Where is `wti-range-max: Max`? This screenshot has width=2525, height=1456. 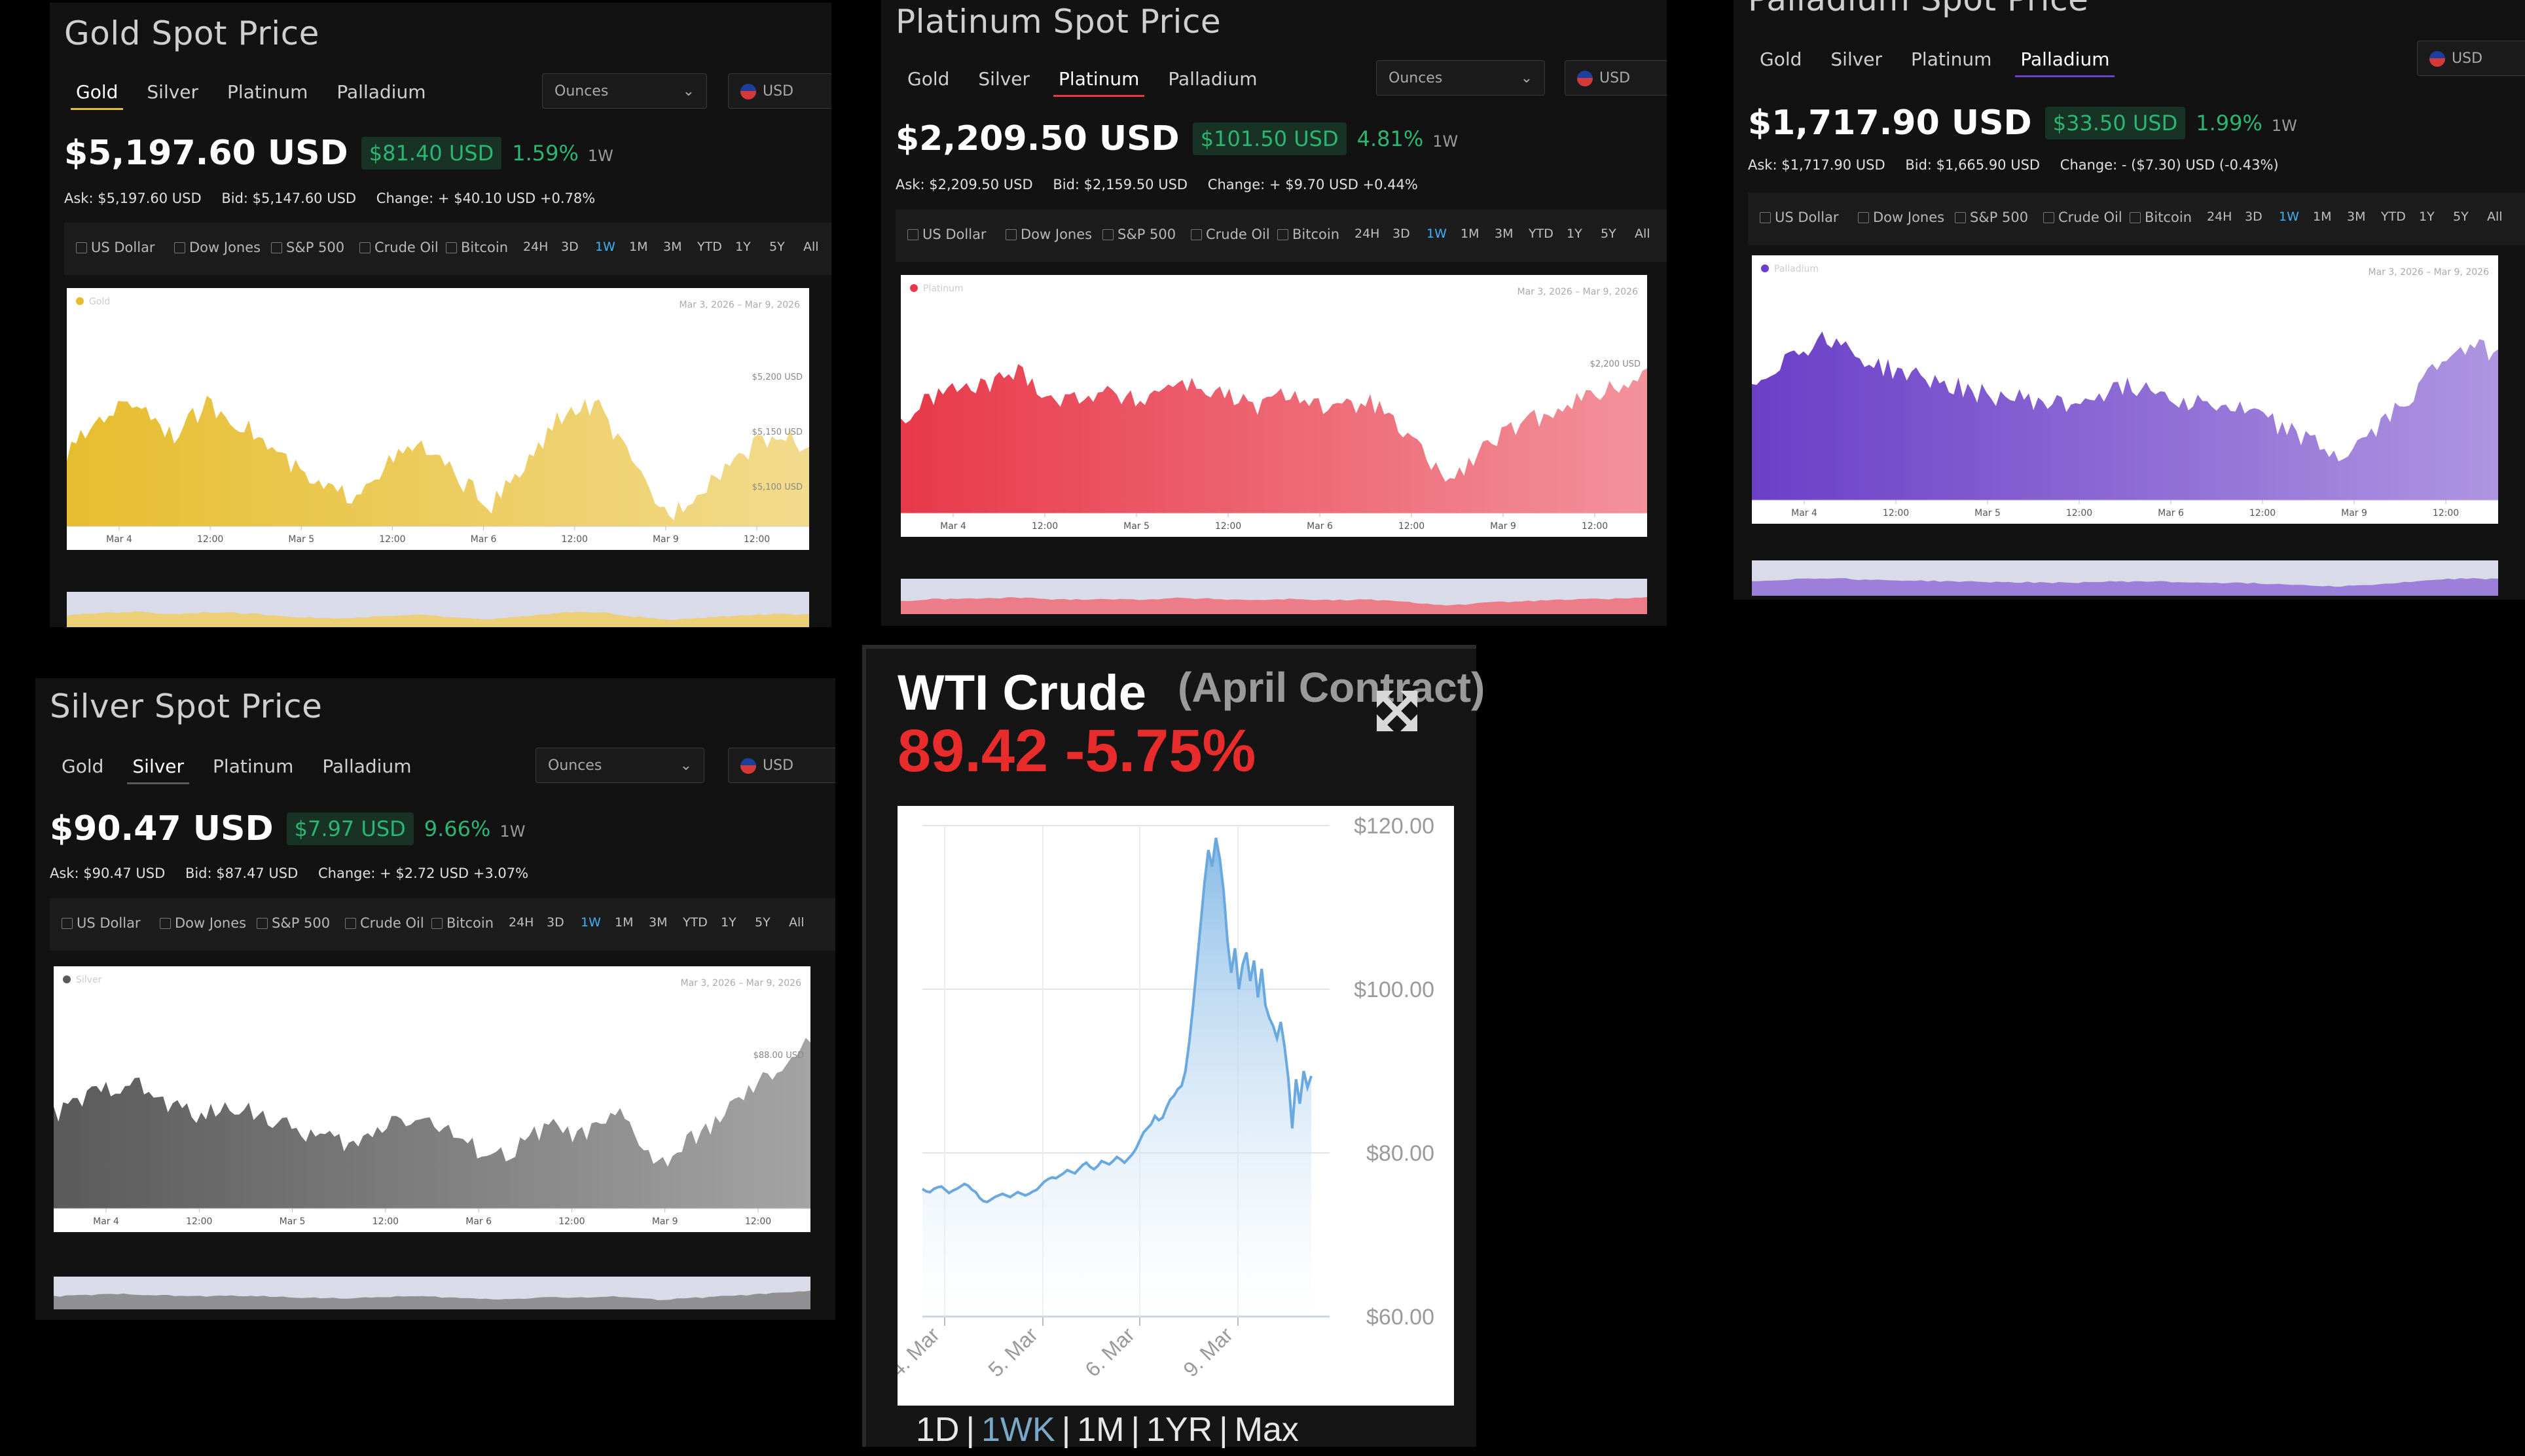
wti-range-max: Max is located at coordinates (1266, 1430).